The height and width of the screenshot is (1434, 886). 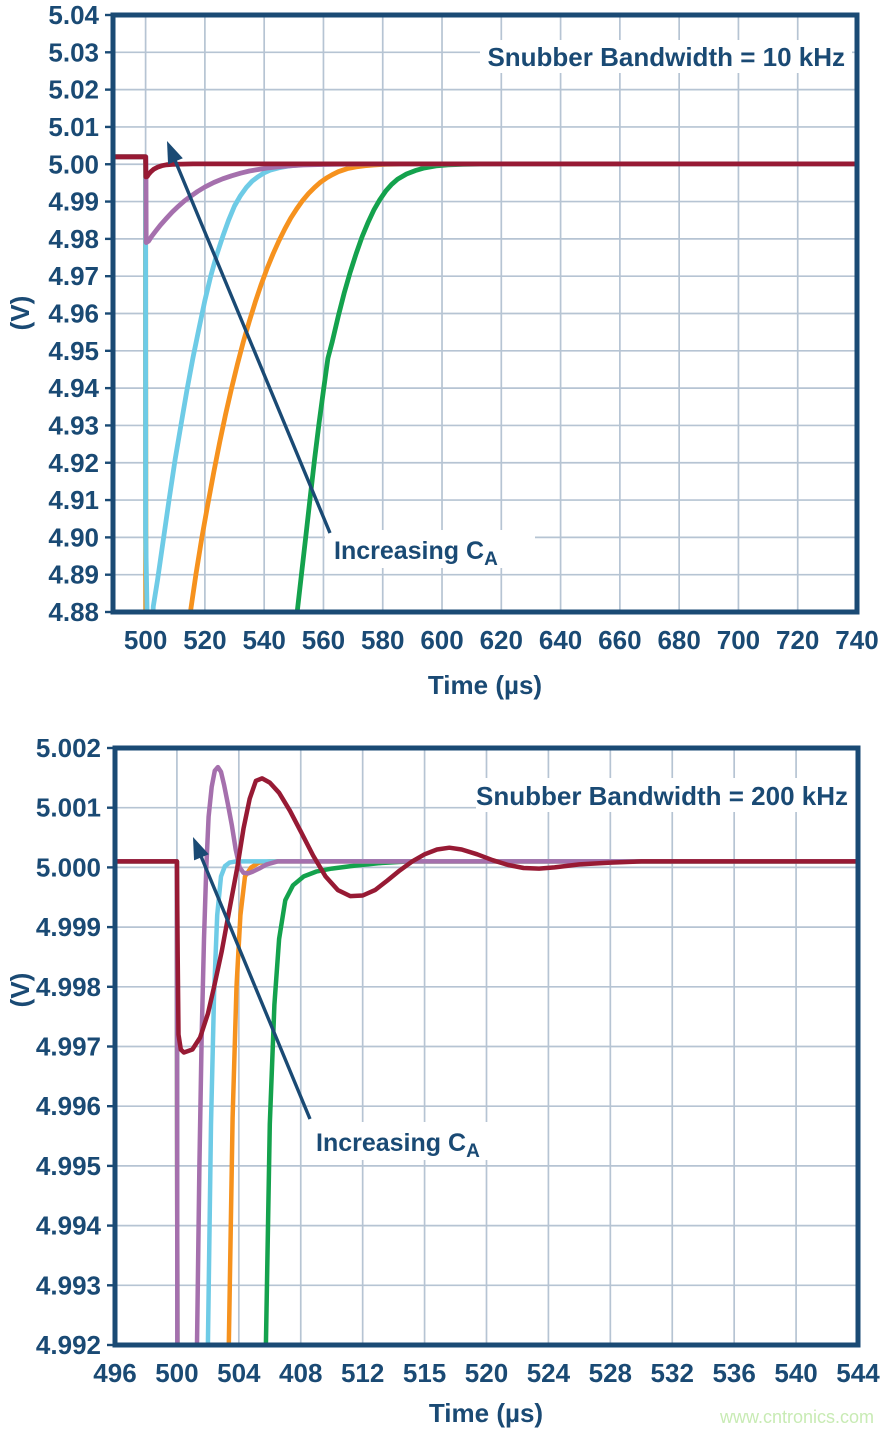 What do you see at coordinates (73, 52) in the screenshot?
I see `y-tick-label: 5.03` at bounding box center [73, 52].